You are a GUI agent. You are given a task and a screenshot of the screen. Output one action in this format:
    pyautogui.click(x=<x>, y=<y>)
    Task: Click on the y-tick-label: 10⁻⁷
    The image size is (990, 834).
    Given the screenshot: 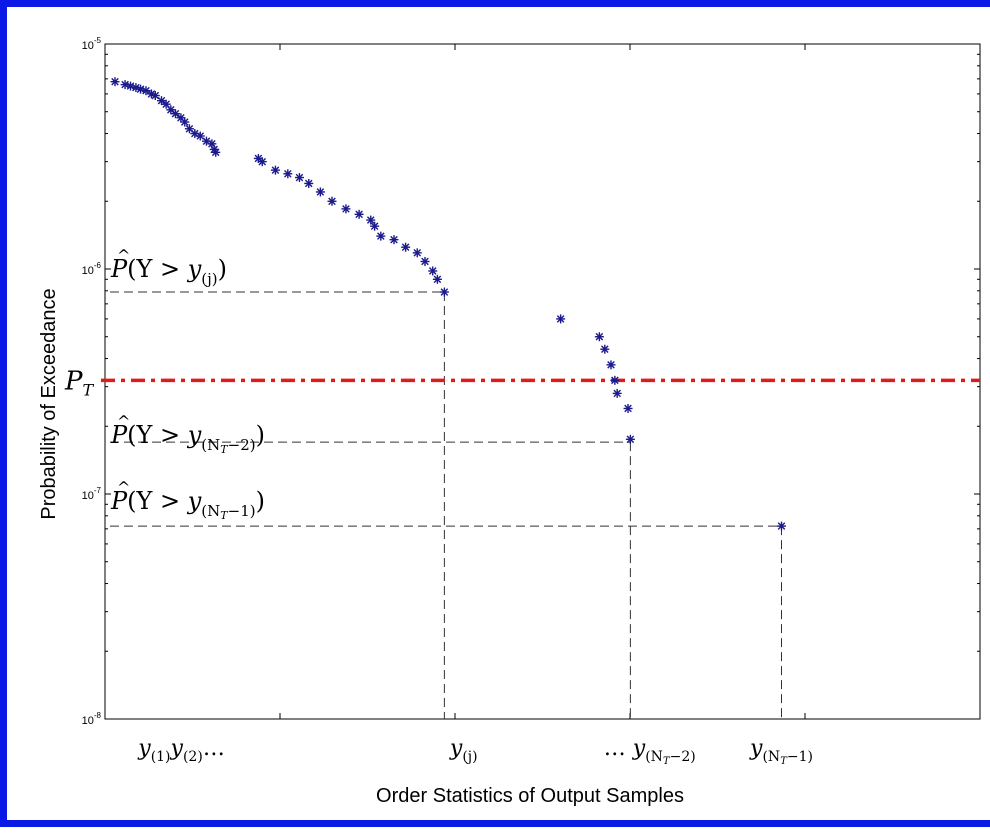 What is the action you would take?
    pyautogui.click(x=92, y=494)
    